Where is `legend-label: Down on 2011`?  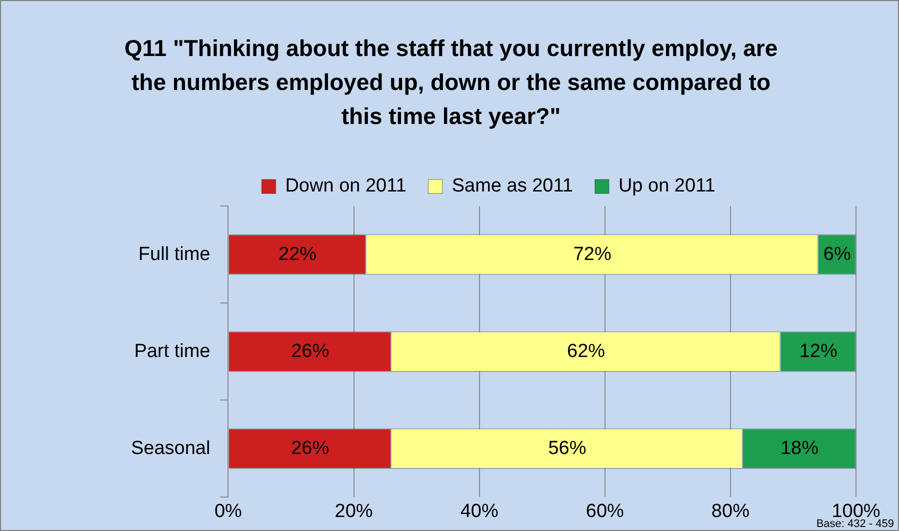 legend-label: Down on 2011 is located at coordinates (345, 186).